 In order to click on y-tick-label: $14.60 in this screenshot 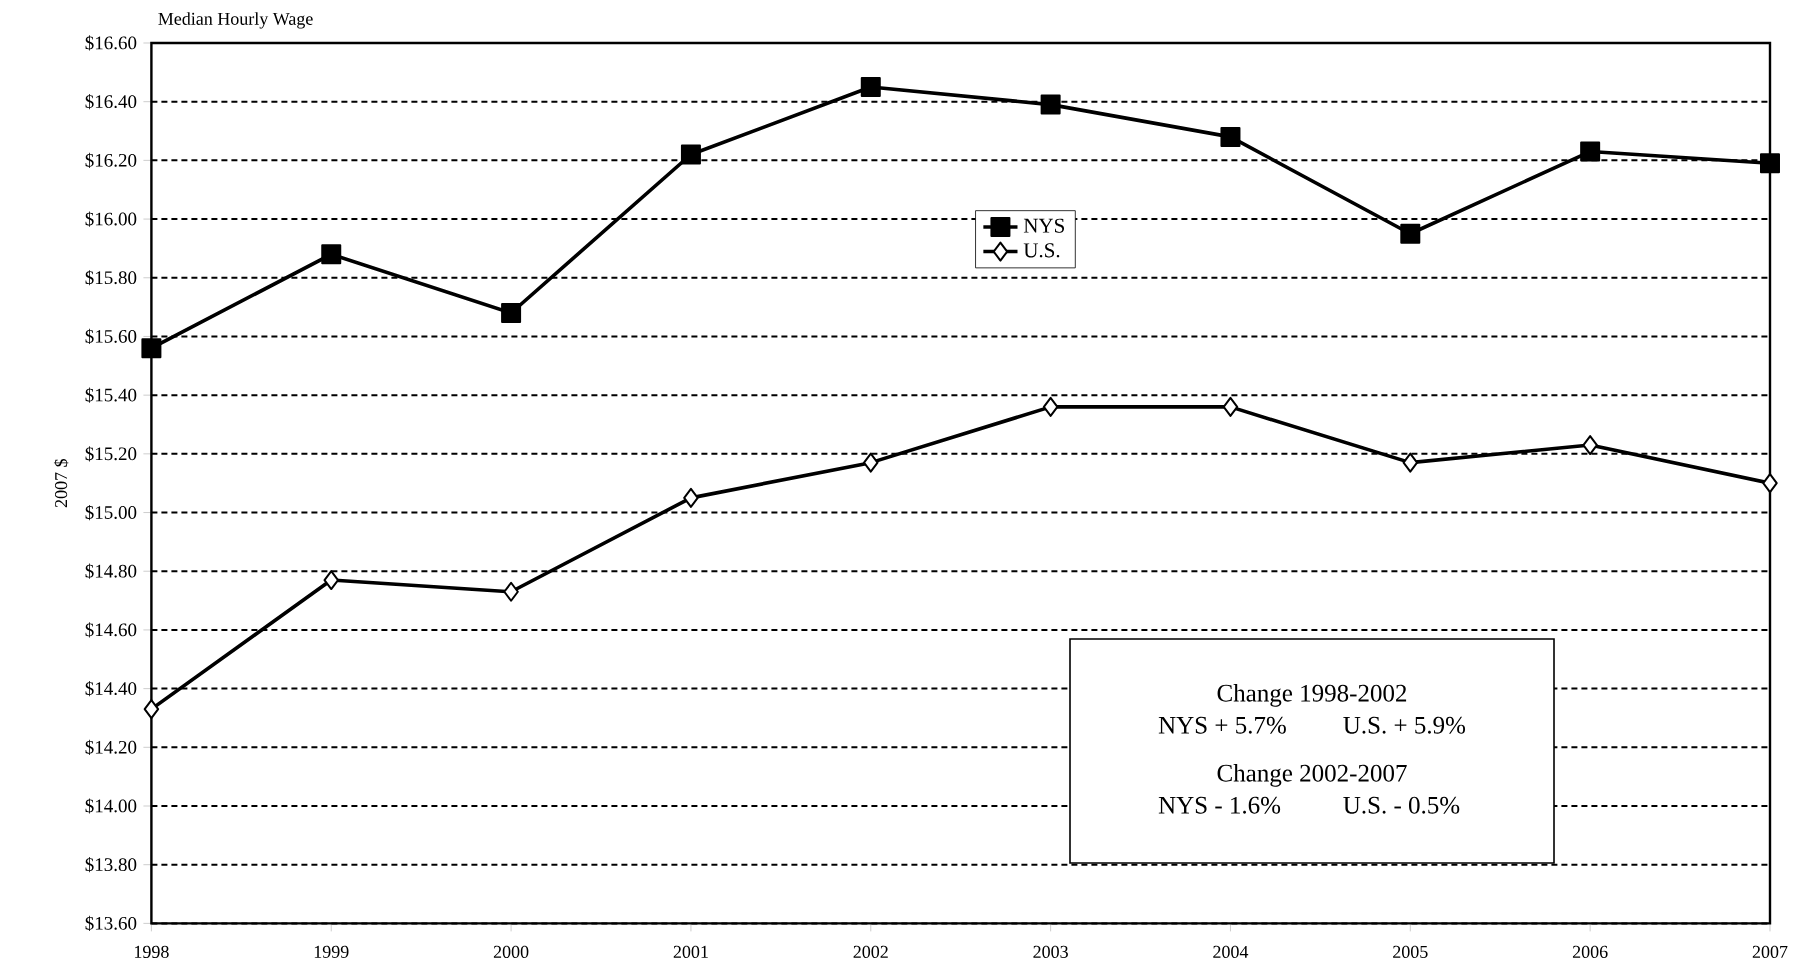, I will do `click(111, 630)`.